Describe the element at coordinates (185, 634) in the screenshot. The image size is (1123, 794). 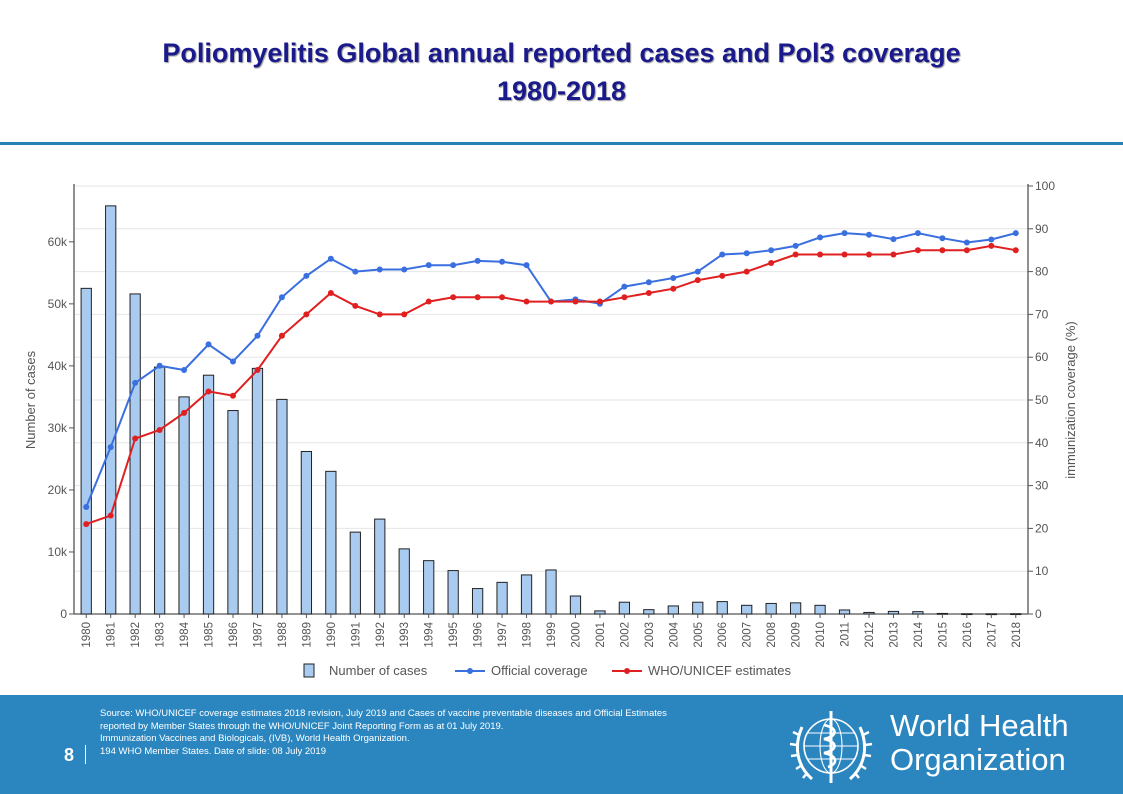
I see `x-tick-label: 1984` at that location.